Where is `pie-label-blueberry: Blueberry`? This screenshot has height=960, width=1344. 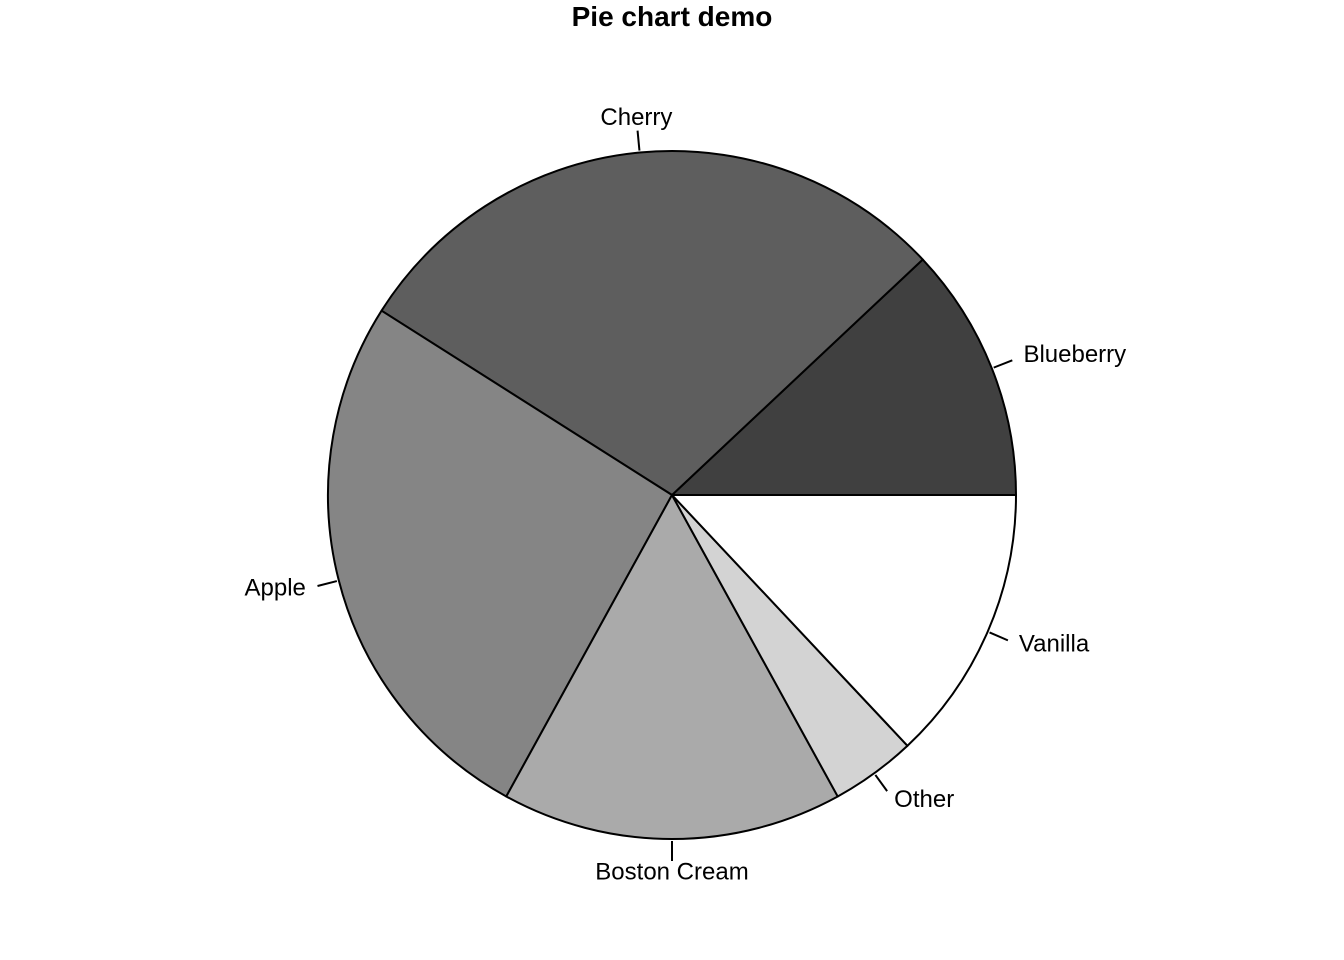 pie-label-blueberry: Blueberry is located at coordinates (1074, 354).